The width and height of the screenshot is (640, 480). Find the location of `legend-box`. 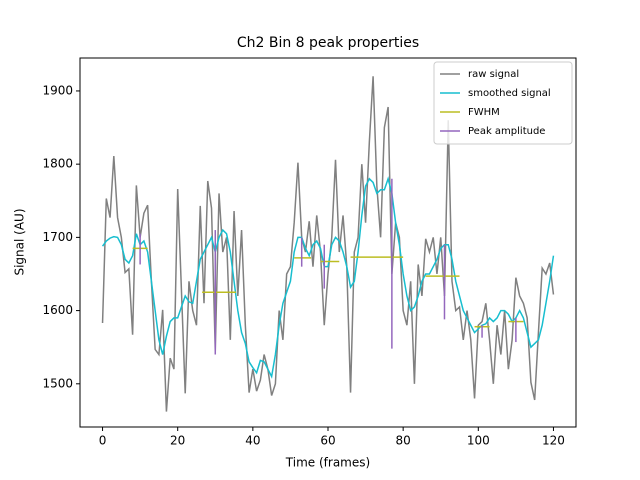

legend-box is located at coordinates (503, 103).